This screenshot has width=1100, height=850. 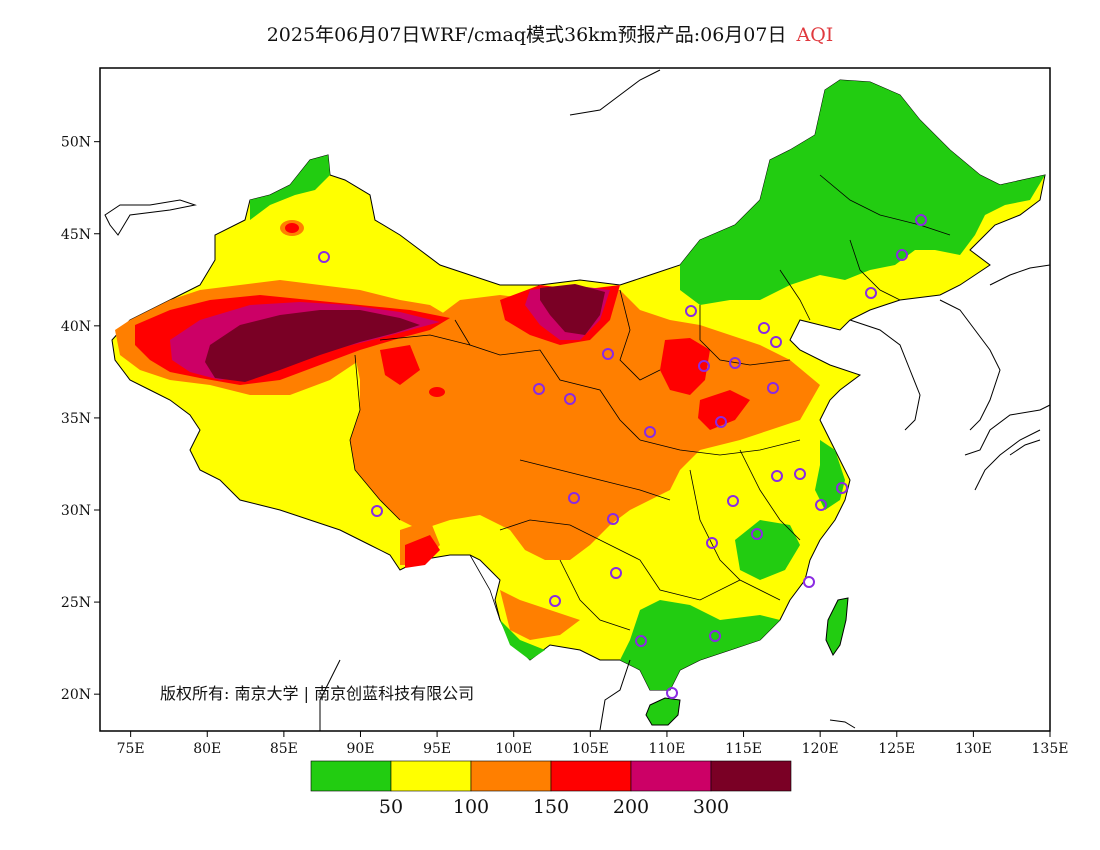 I want to click on lon-tick-label: 85E, so click(x=284, y=749).